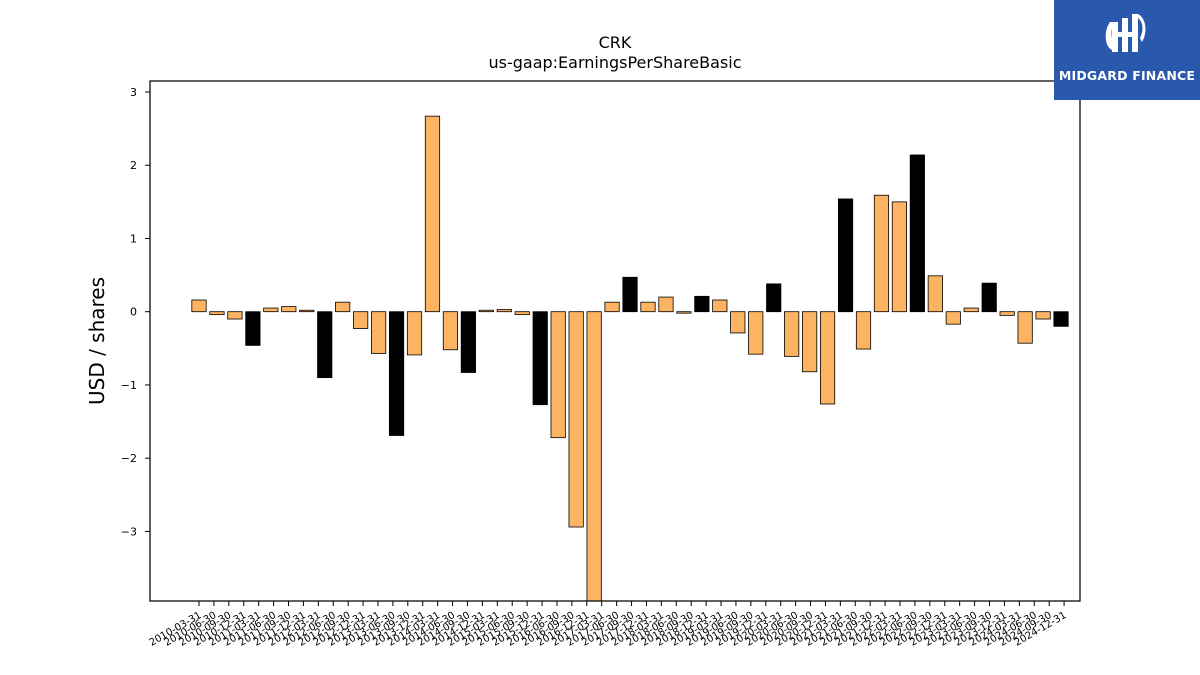  Describe the element at coordinates (97, 341) in the screenshot. I see `y-axis-label: USD / shares` at that location.